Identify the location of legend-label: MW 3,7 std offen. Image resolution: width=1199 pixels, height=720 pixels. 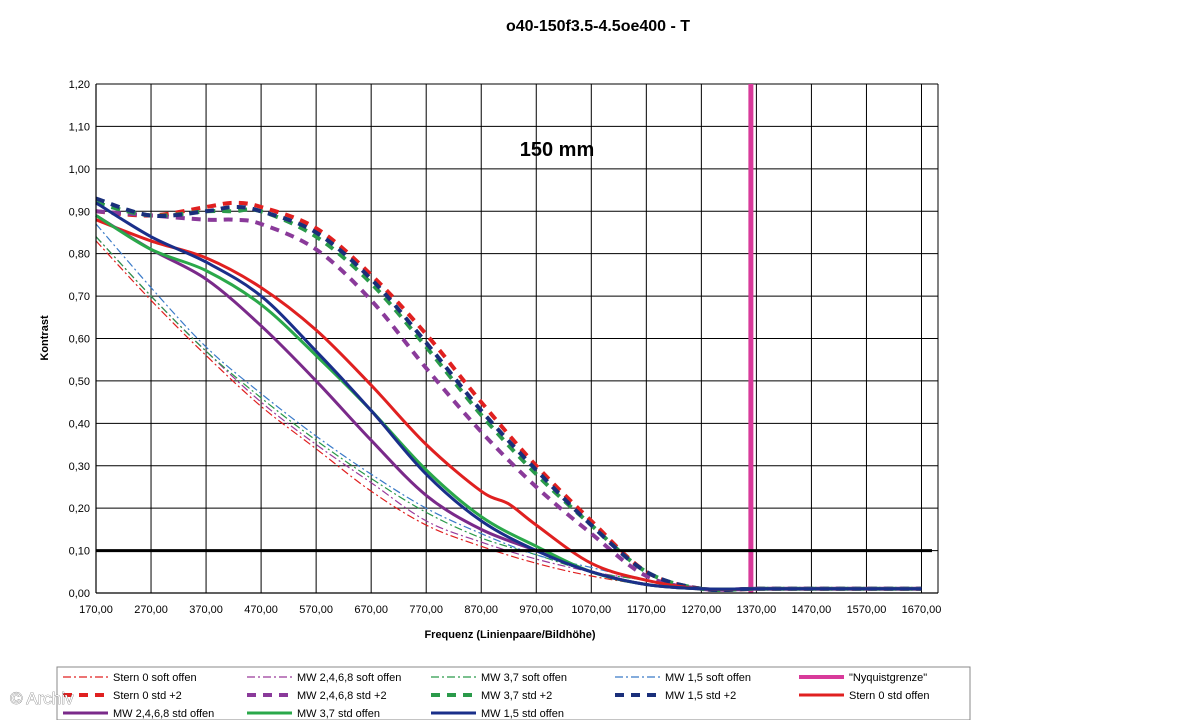
(338, 714).